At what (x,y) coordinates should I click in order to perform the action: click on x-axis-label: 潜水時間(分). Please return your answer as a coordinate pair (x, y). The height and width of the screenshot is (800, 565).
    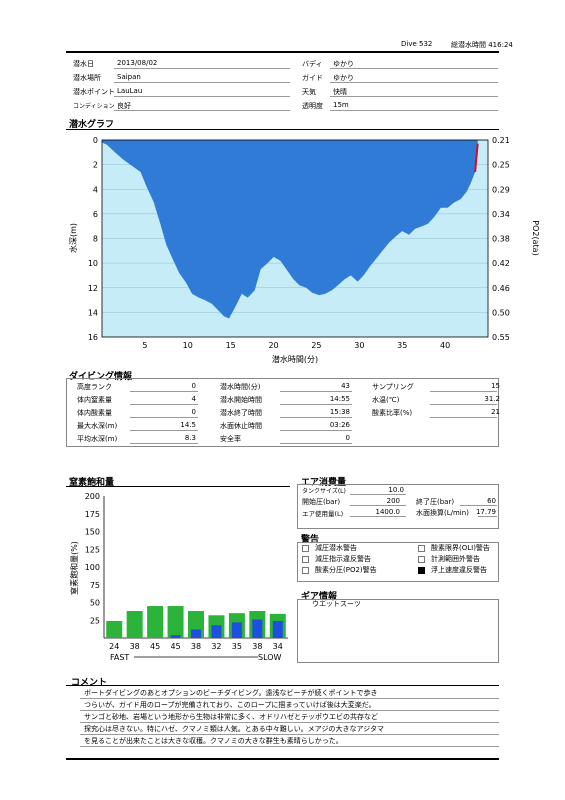
    Looking at the image, I should click on (295, 359).